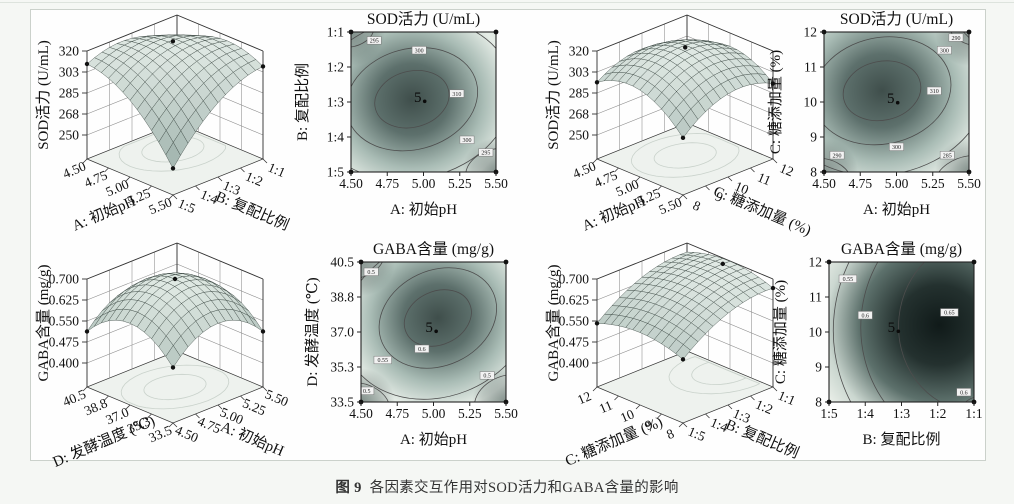 Image resolution: width=1014 pixels, height=504 pixels. I want to click on svg-text: 290, so click(837, 156).